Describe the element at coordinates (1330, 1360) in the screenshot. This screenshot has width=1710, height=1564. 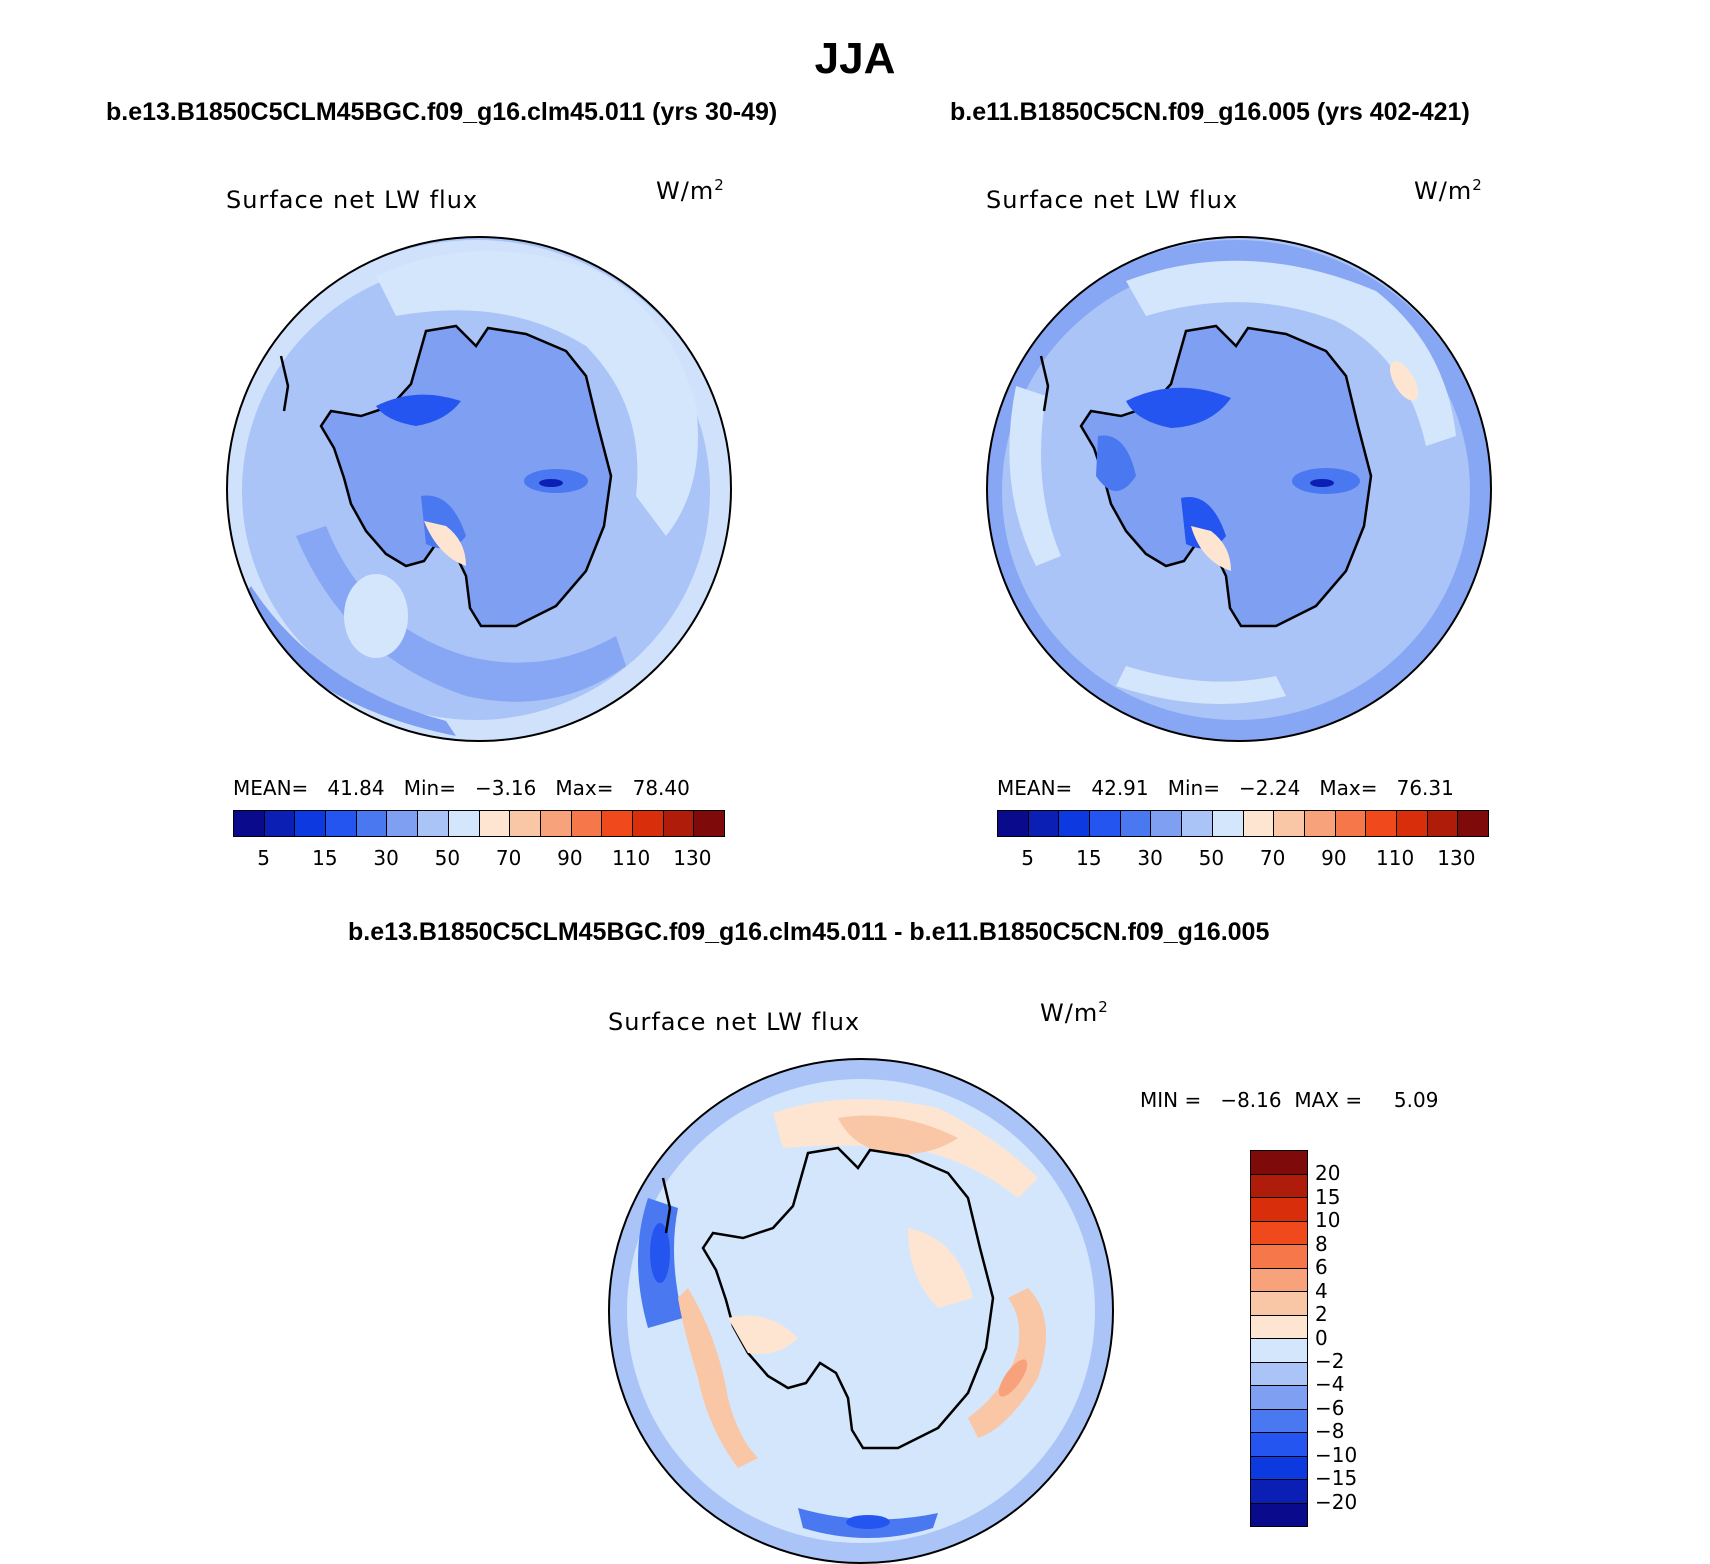
I see `colorbar-tick-label: −2` at that location.